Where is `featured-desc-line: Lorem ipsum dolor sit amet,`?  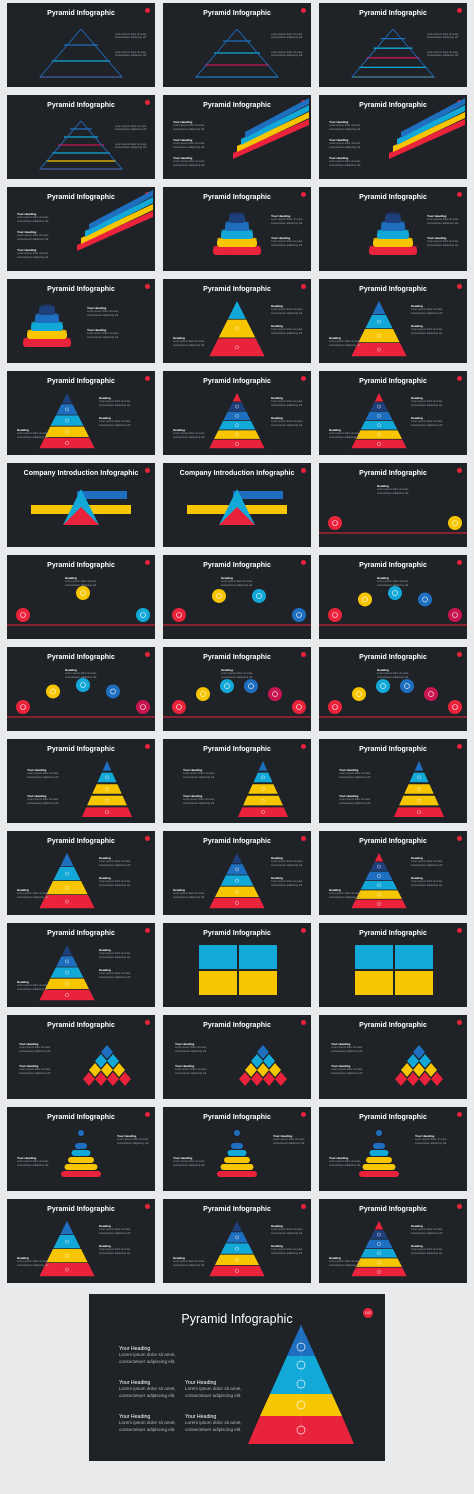
featured-desc-line: Lorem ipsum dolor sit amet, is located at coordinates (213, 1389).